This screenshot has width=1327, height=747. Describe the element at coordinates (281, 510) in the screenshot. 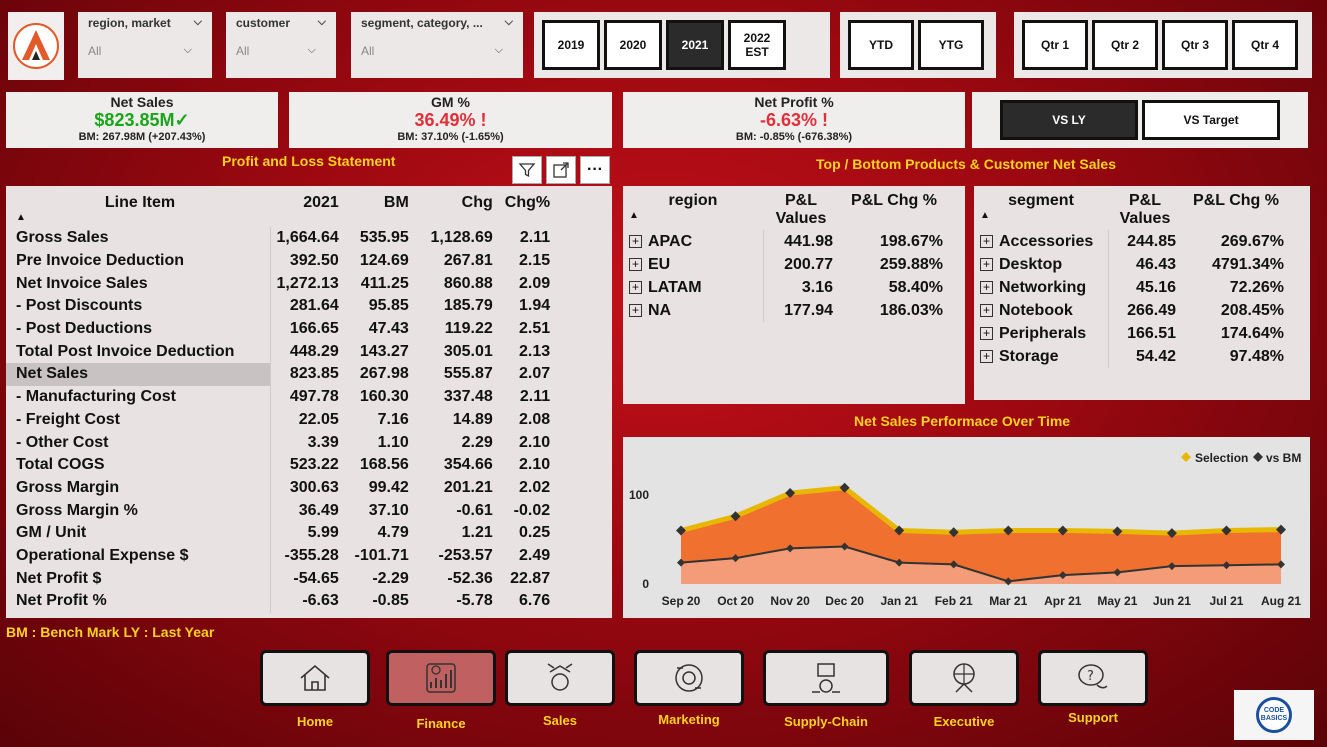

I see `pl-row-gross-margin: Gross Margin % 36.49 37.10 -0.61 -0.02` at that location.